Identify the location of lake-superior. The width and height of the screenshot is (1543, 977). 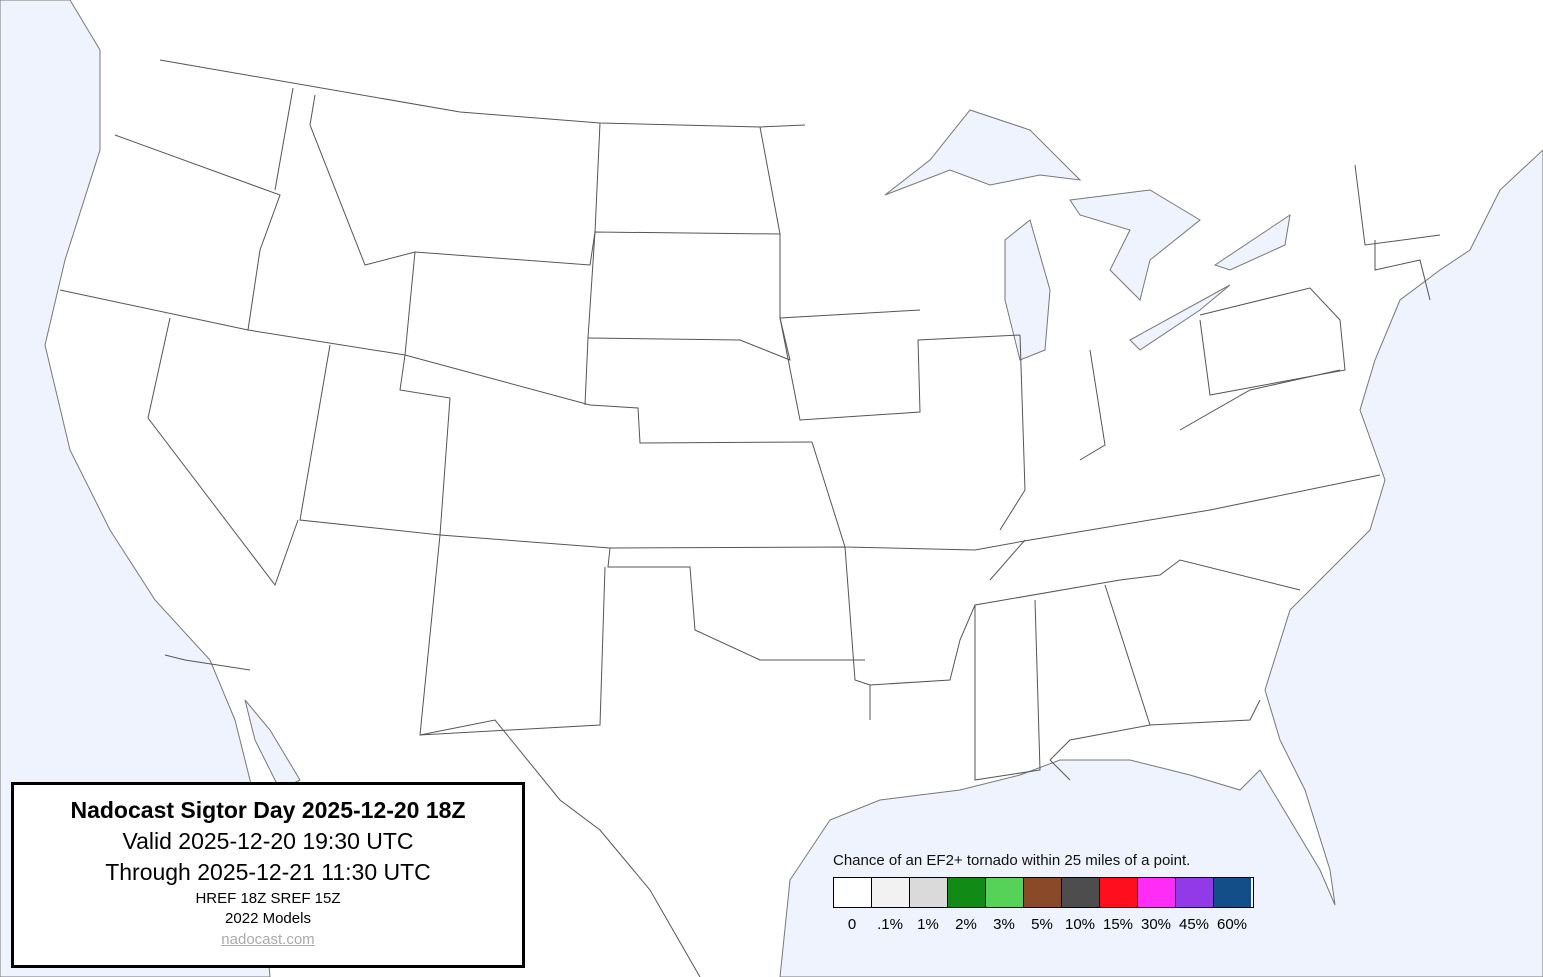
(983, 152).